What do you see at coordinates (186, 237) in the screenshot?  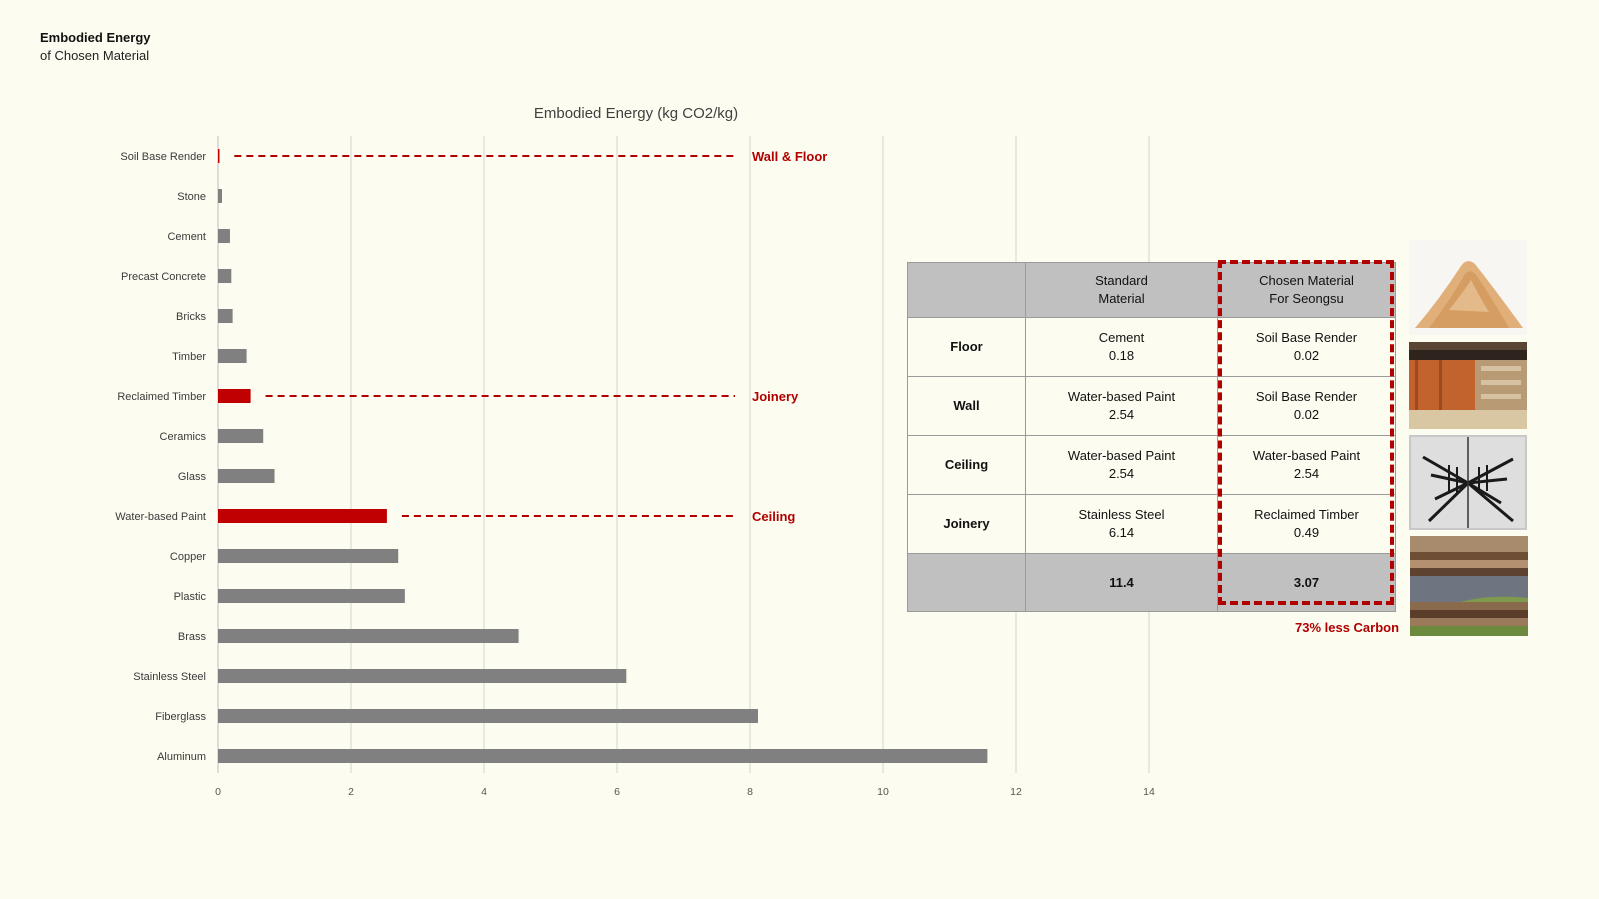 I see `category-label: Cement` at bounding box center [186, 237].